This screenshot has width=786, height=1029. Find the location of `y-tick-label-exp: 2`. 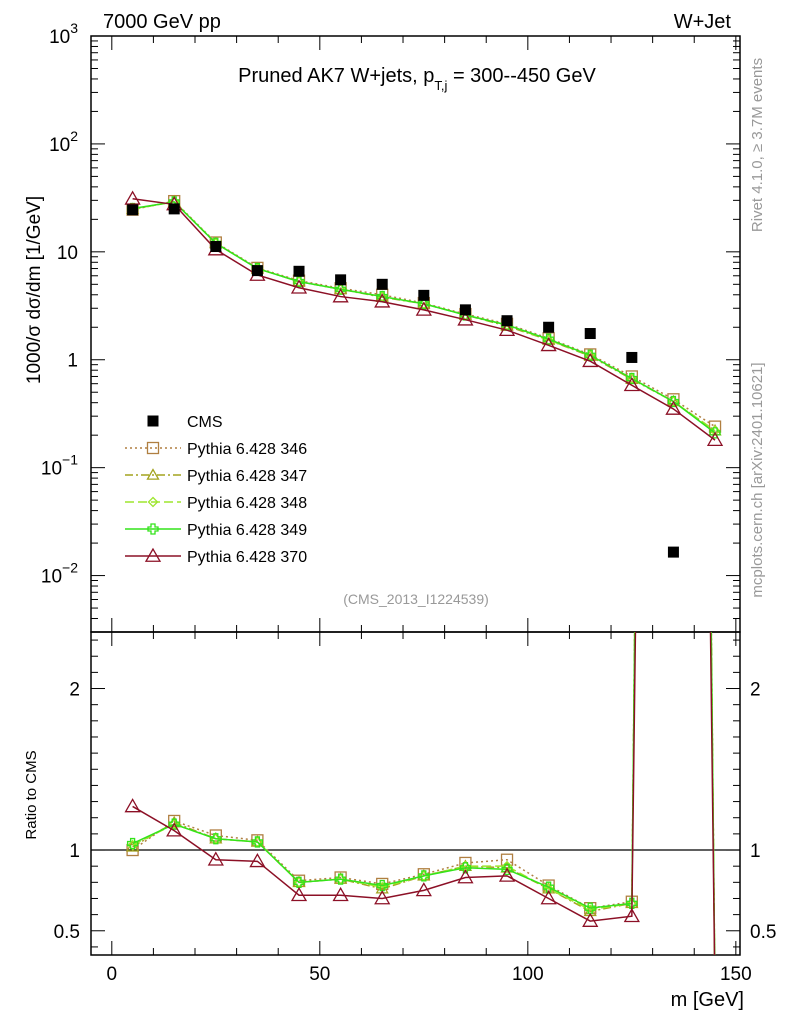

y-tick-label-exp: 2 is located at coordinates (74, 136).